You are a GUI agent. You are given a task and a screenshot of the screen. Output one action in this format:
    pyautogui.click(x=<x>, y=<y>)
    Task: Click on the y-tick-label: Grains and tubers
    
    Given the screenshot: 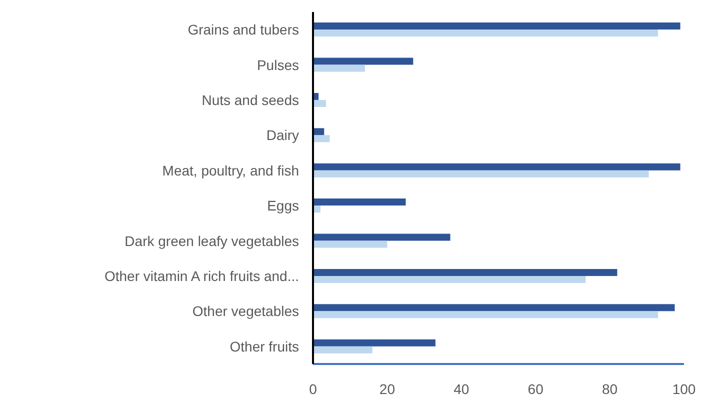 What is the action you would take?
    pyautogui.click(x=243, y=30)
    